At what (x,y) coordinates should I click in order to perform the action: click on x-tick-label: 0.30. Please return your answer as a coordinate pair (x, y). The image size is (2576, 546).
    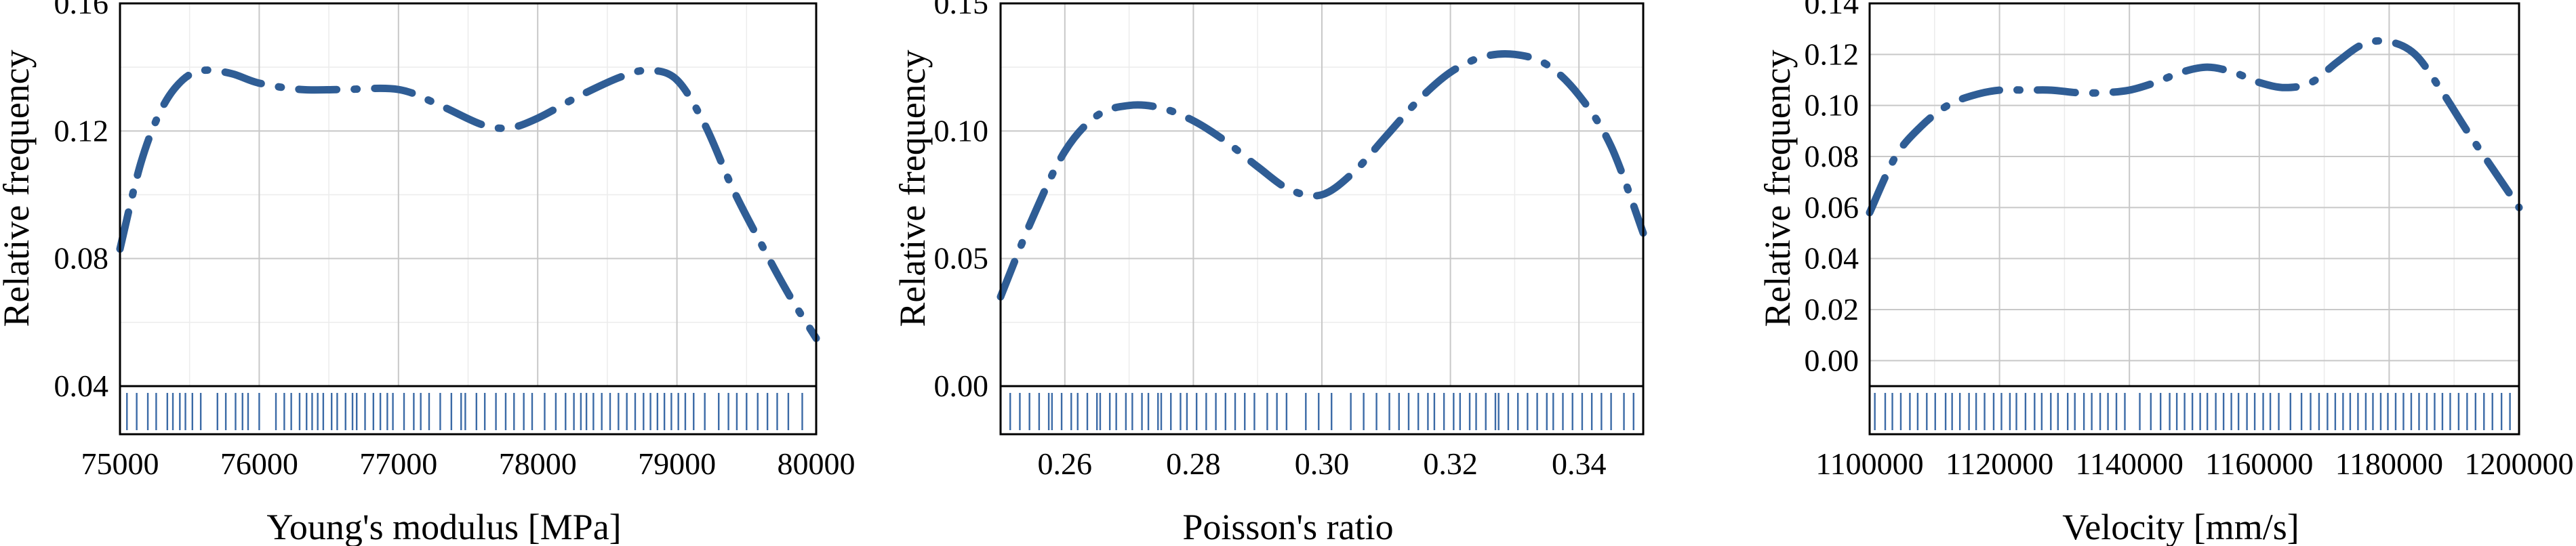
    Looking at the image, I should click on (1322, 463).